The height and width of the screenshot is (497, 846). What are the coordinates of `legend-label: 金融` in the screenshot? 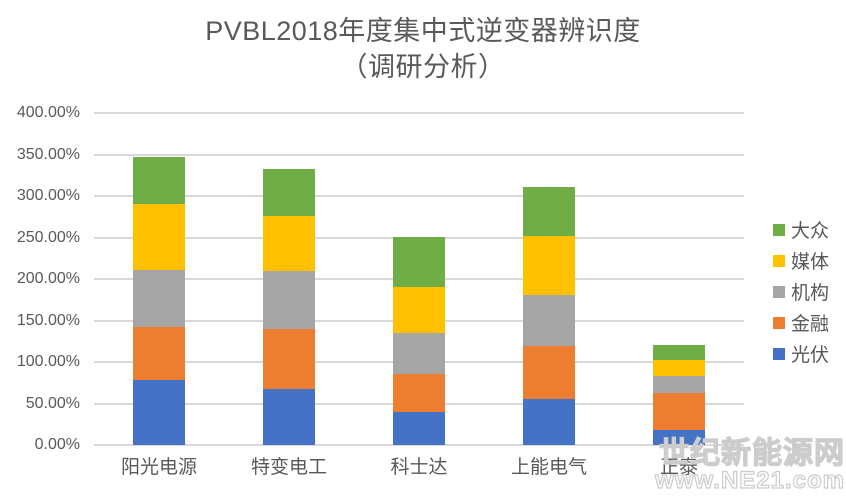 It's located at (810, 324).